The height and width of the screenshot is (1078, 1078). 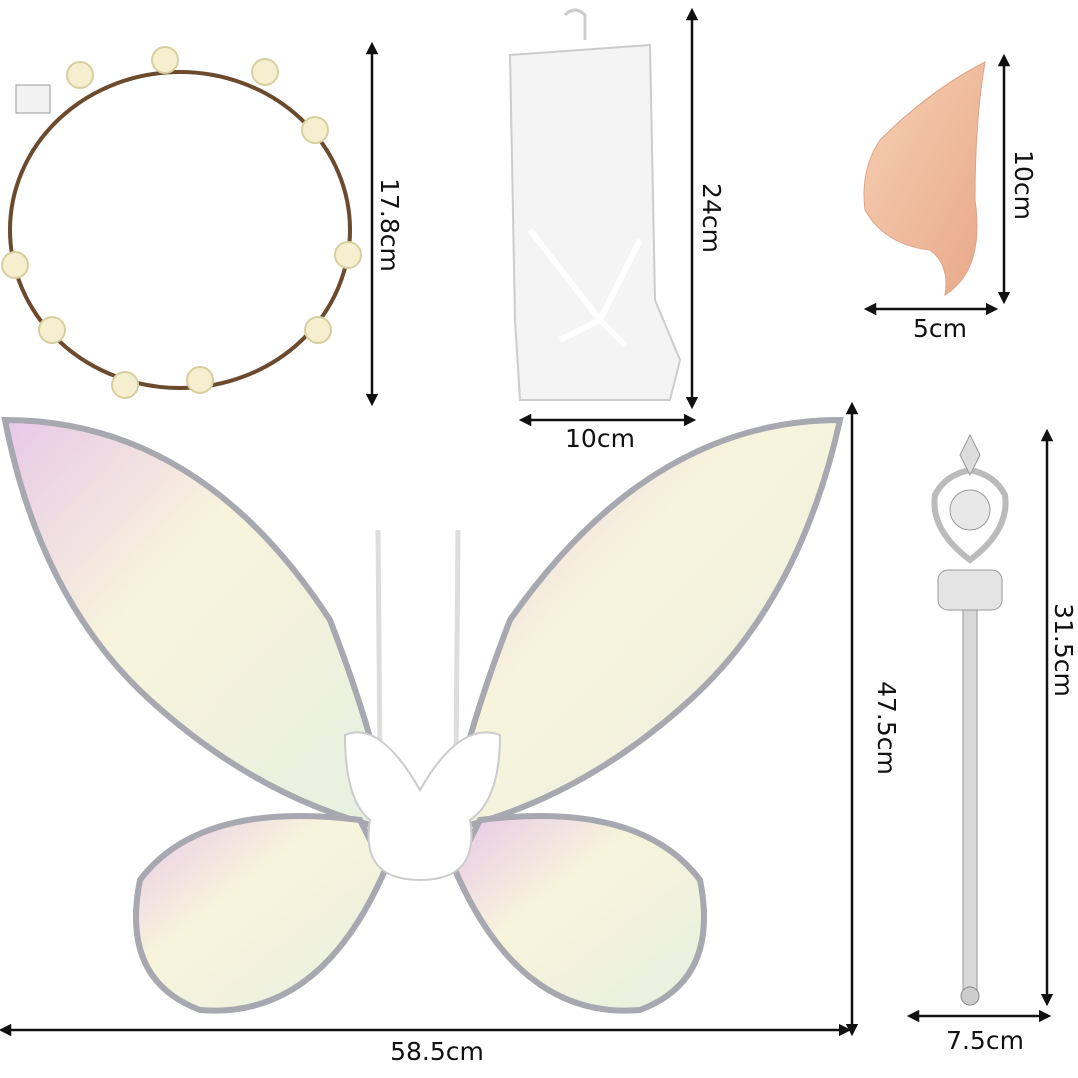 I want to click on dimension-label: 31.5cm, so click(x=1063, y=650).